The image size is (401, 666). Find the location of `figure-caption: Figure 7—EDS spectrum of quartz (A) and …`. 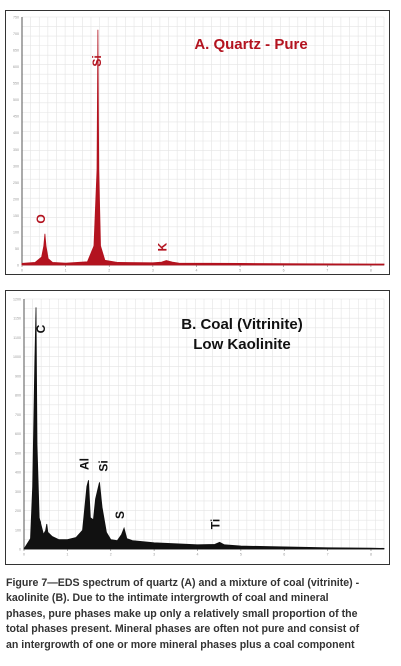

figure-caption: Figure 7—EDS spectrum of quartz (A) and … is located at coordinates (201, 614).